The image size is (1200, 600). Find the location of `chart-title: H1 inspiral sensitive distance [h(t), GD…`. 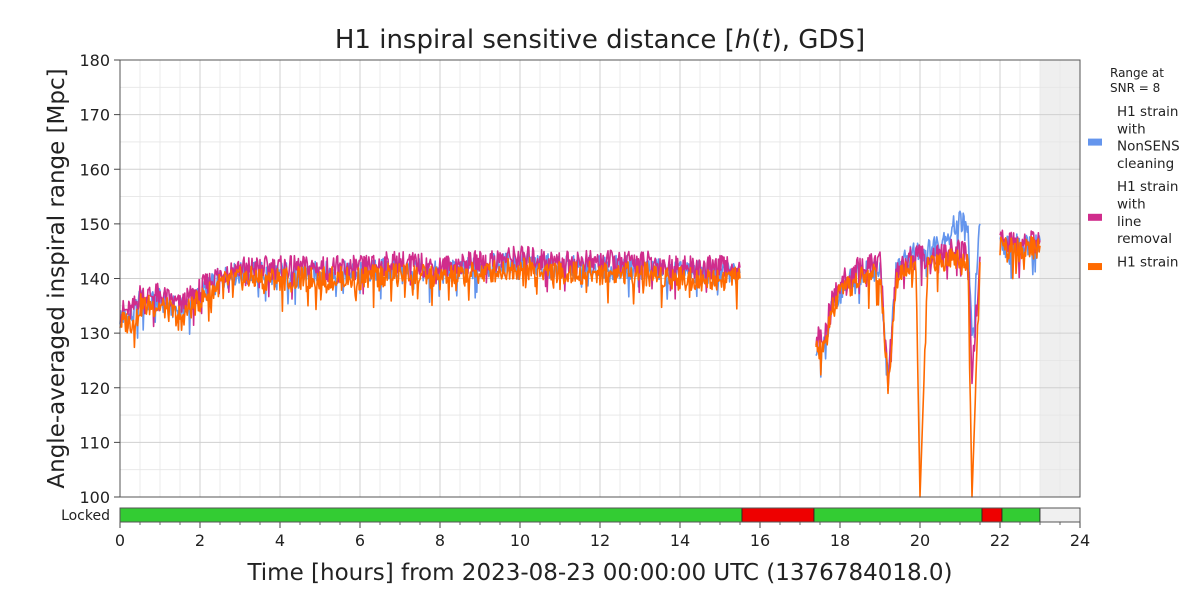

chart-title: H1 inspiral sensitive distance [h(t), GD… is located at coordinates (600, 40).